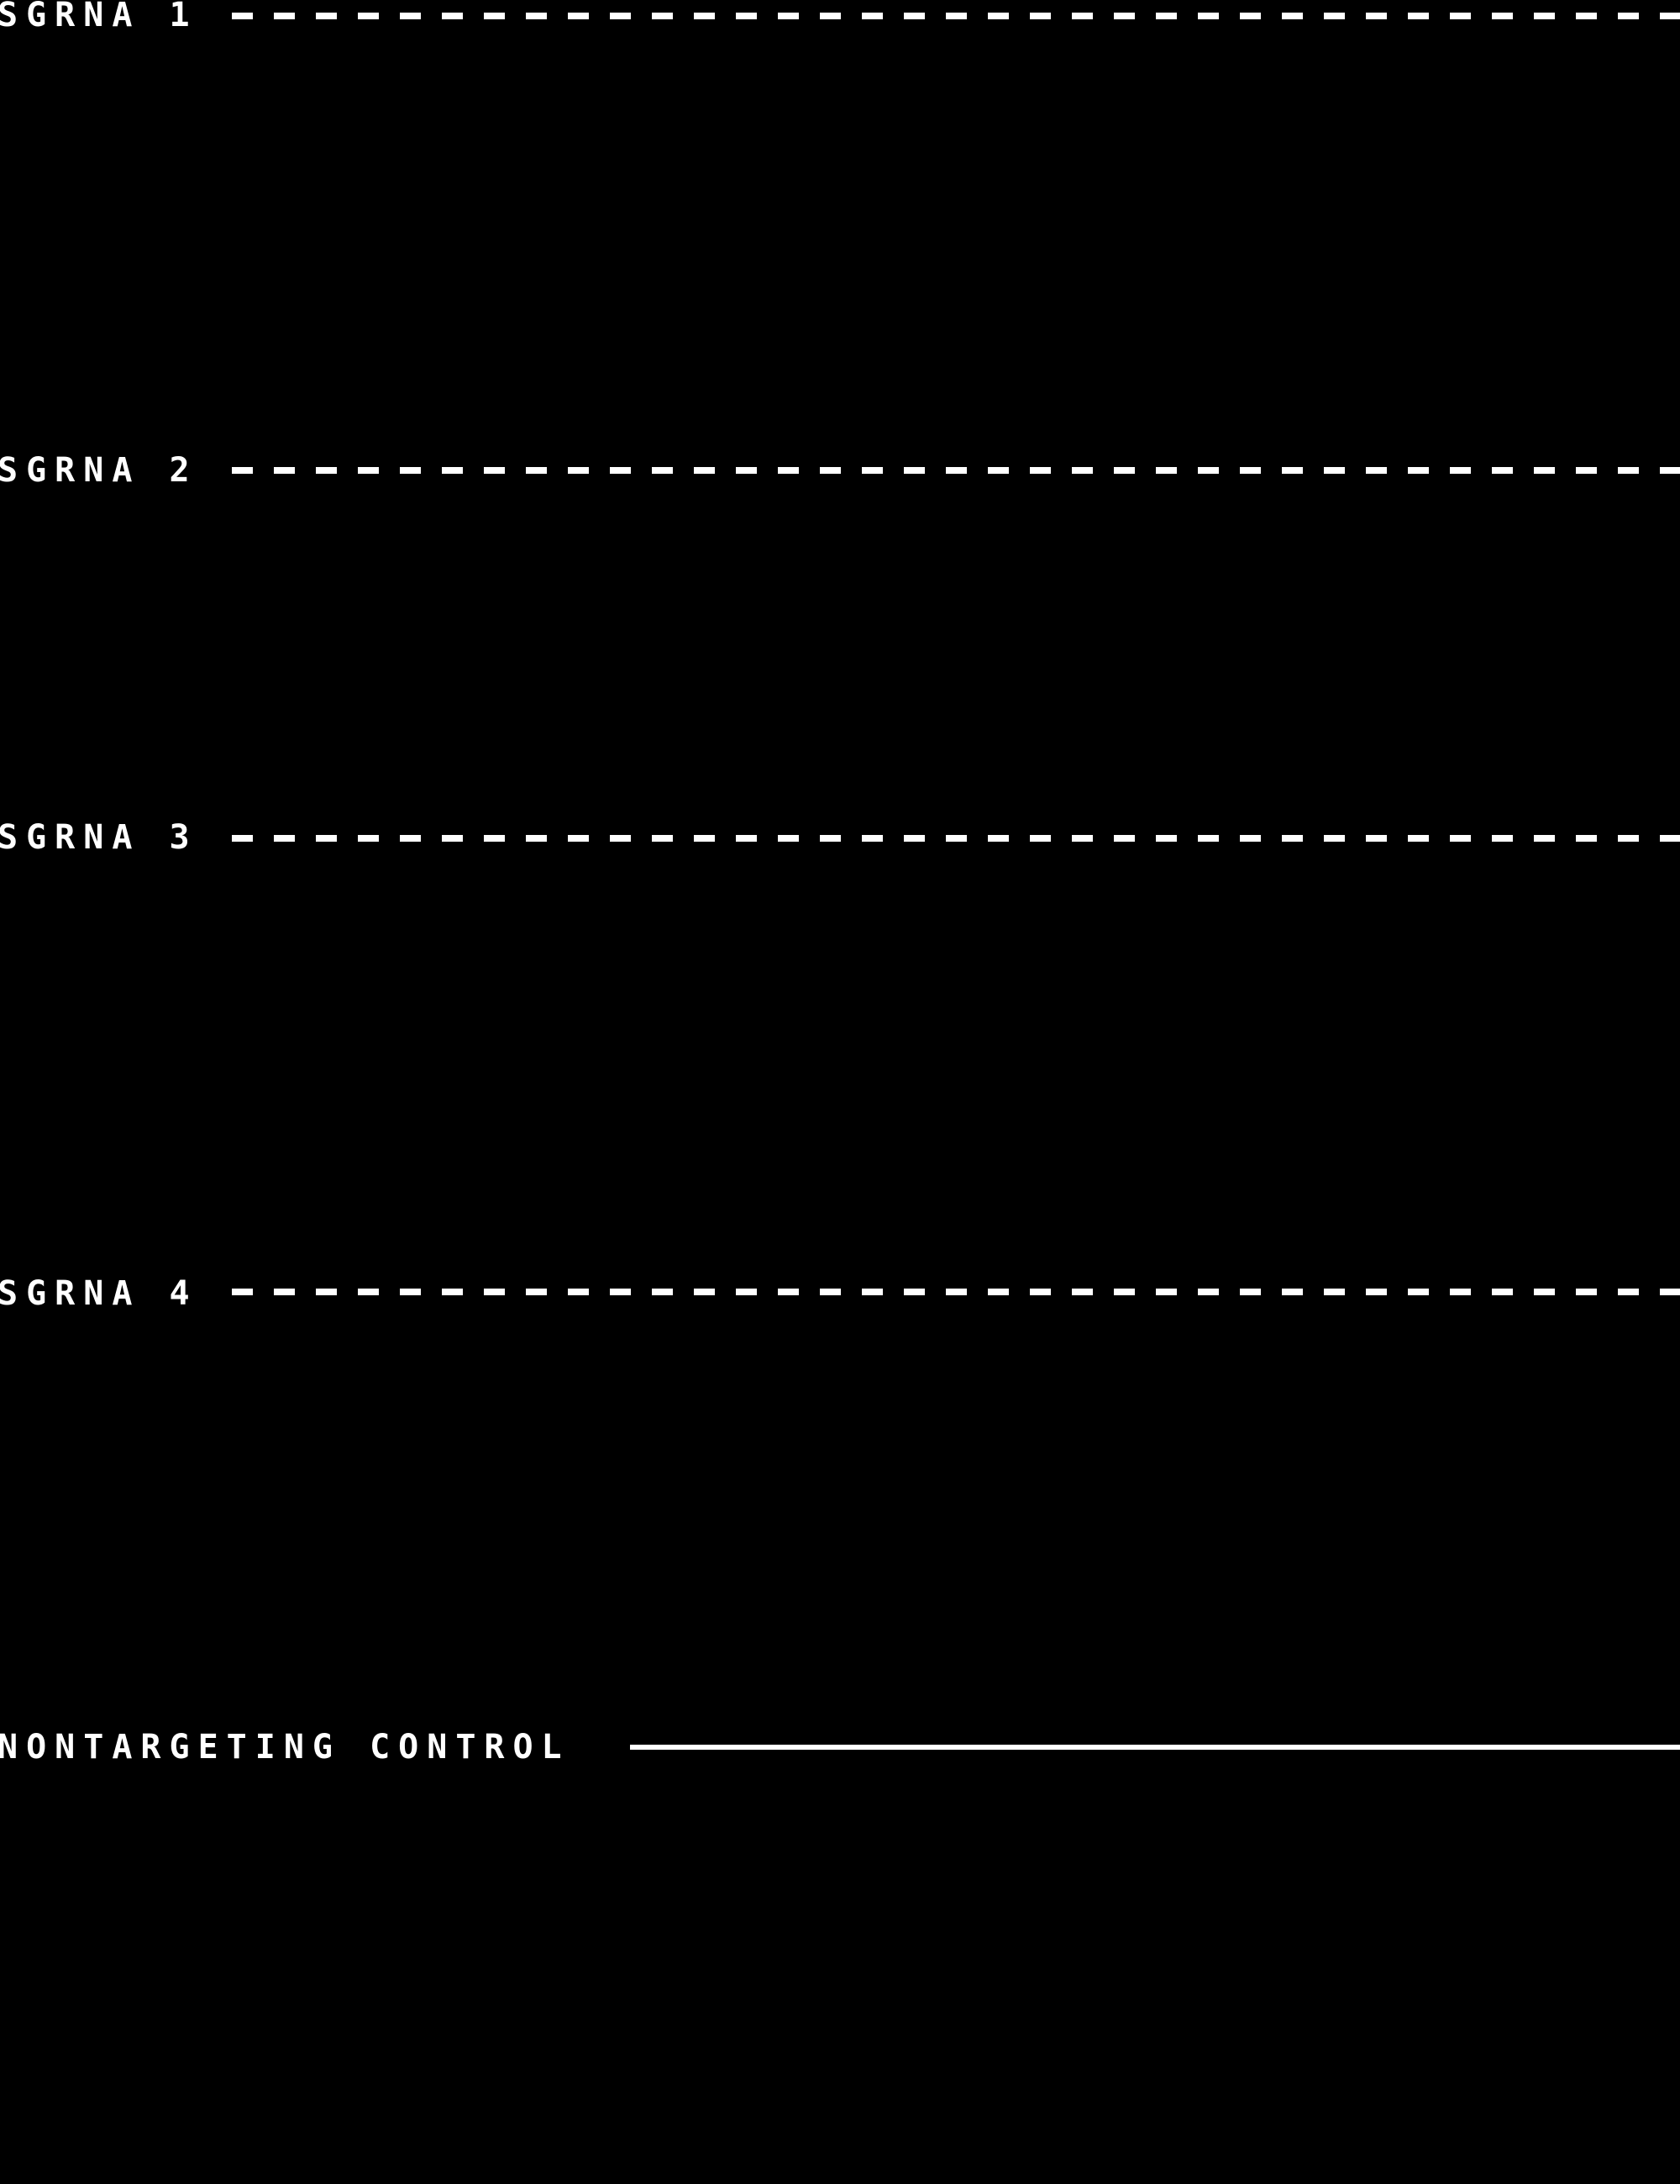 The image size is (1680, 2184). Describe the element at coordinates (956, 1292) in the screenshot. I see `sgrna-4-dashed-line` at that location.